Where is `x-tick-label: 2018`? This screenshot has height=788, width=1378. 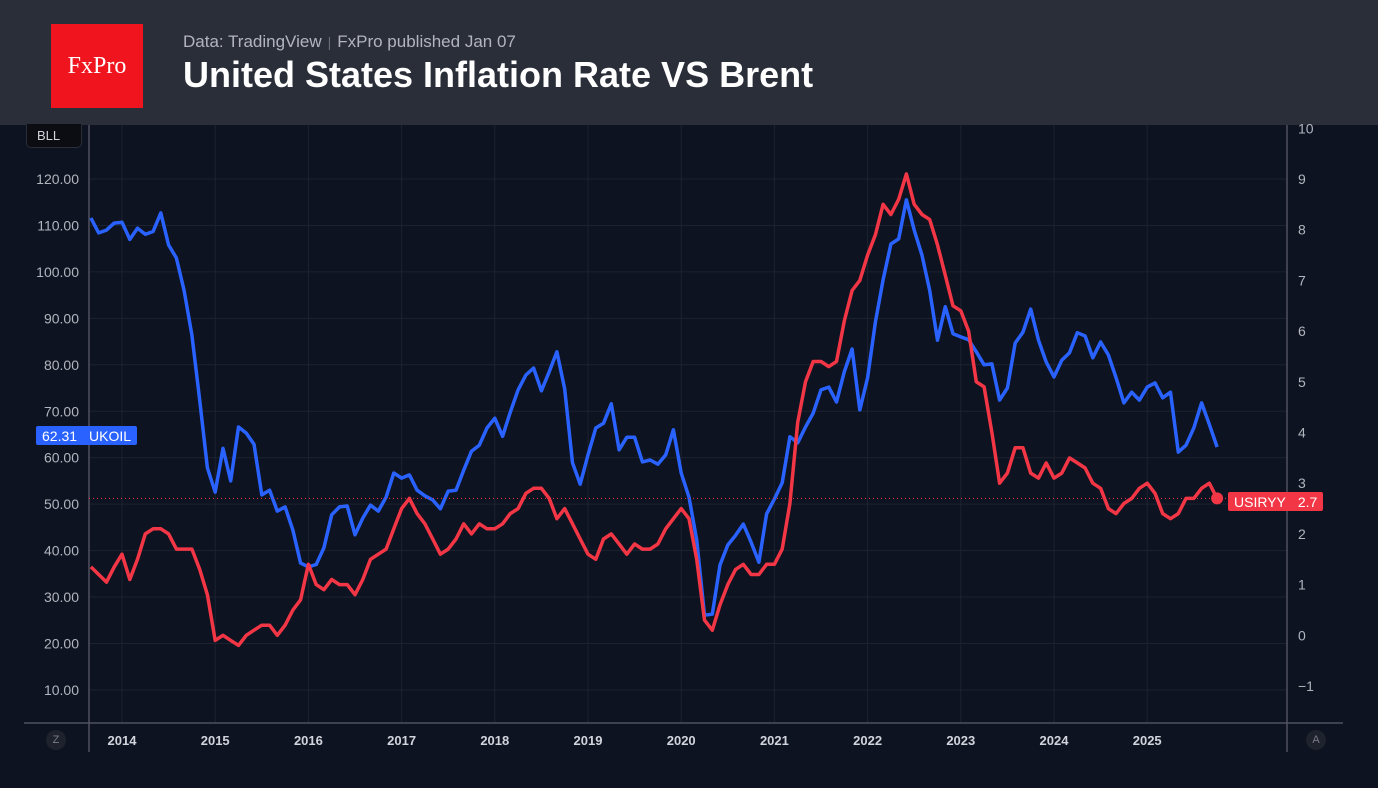
x-tick-label: 2018 is located at coordinates (494, 740).